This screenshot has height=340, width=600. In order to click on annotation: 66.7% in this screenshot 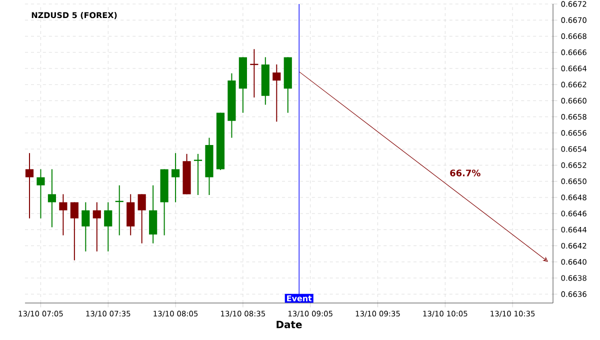, I will do `click(465, 173)`.